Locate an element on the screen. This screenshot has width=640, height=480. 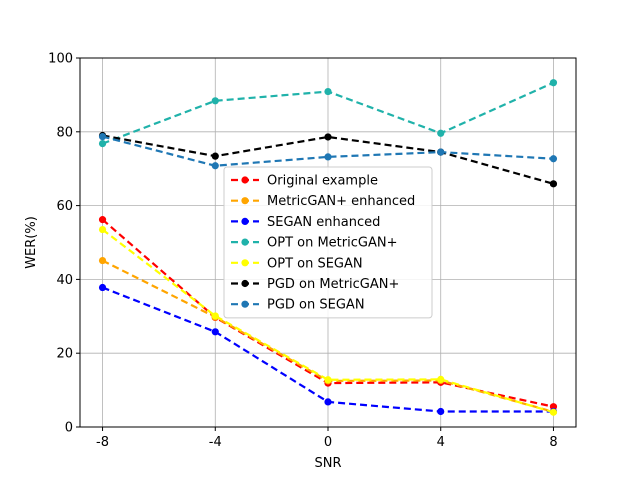
legend-label: OPT on MetricGAN+ is located at coordinates (332, 243).